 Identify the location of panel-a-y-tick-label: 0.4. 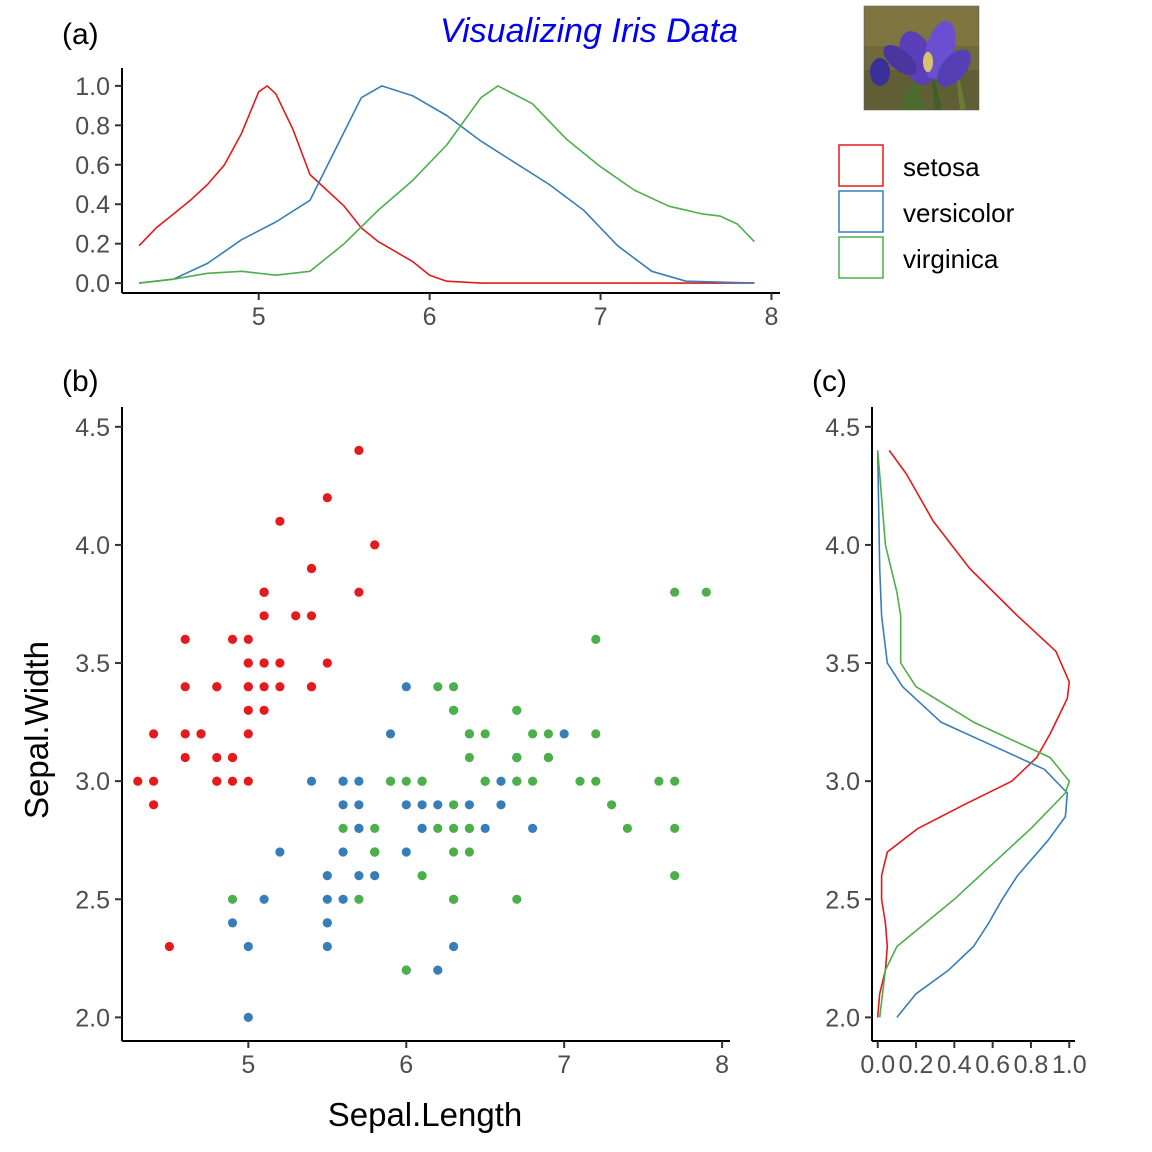
(92, 205).